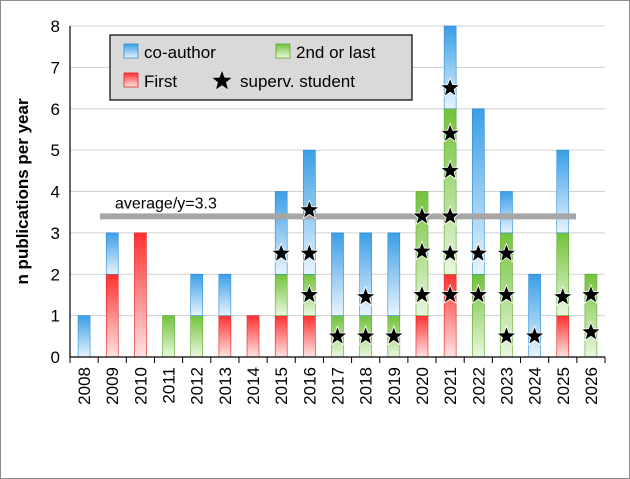 The height and width of the screenshot is (479, 630). What do you see at coordinates (55, 316) in the screenshot?
I see `y-tick-label: 1` at bounding box center [55, 316].